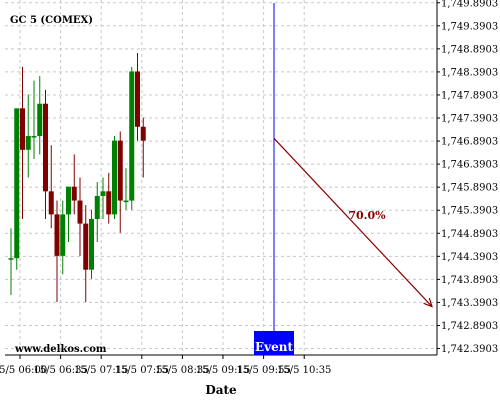  What do you see at coordinates (142, 370) in the screenshot?
I see `x-tick-label: 15/5 07:55` at bounding box center [142, 370].